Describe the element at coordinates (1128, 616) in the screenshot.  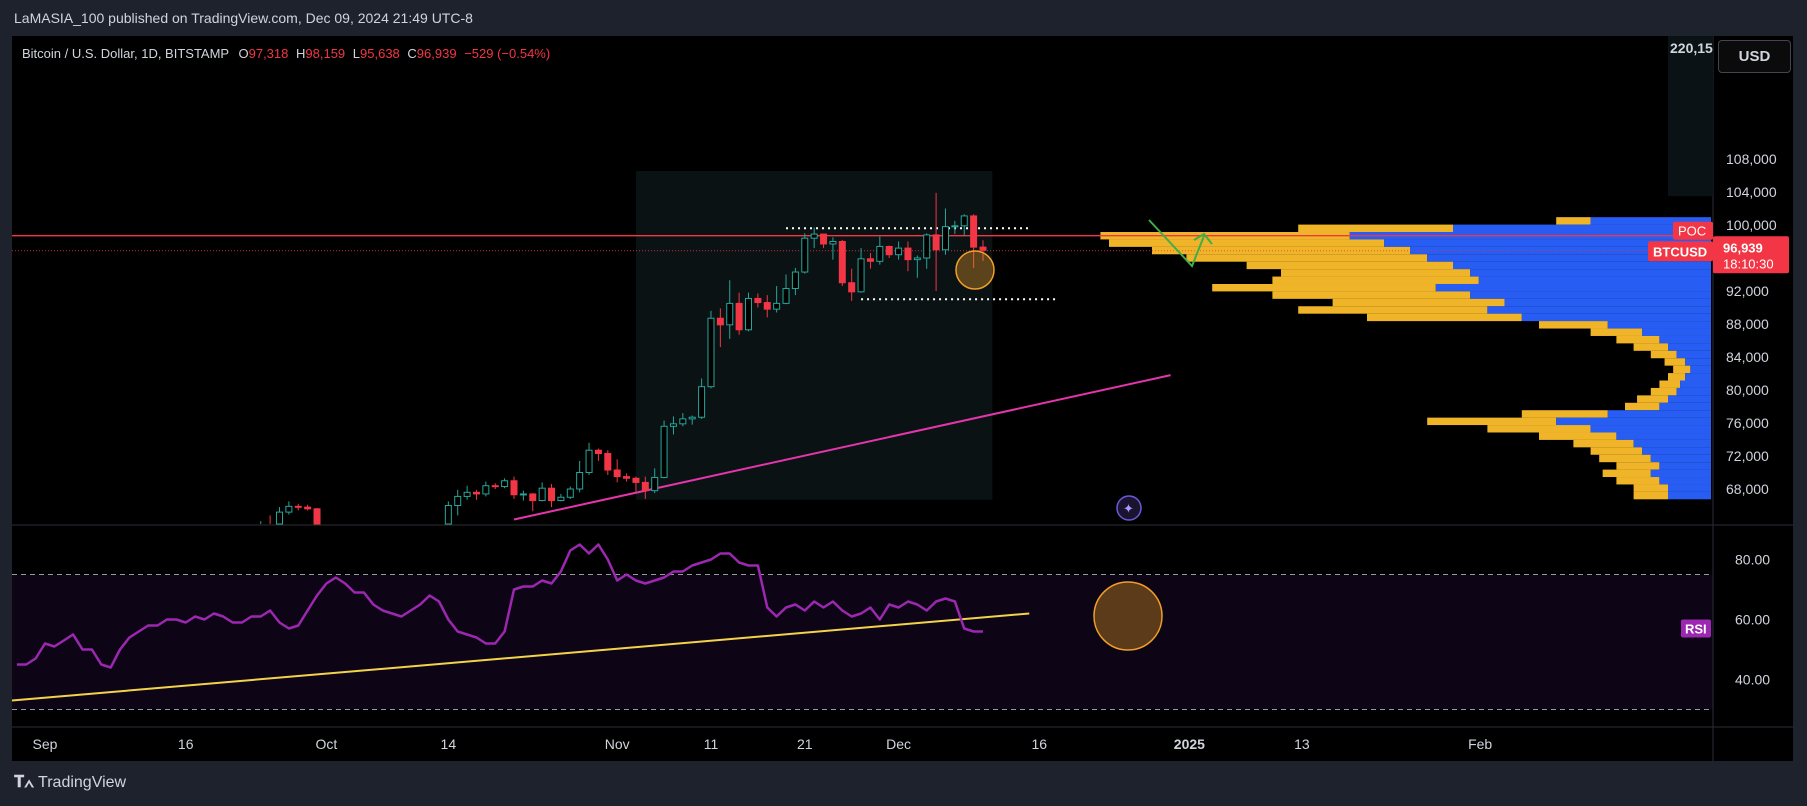
I see `highlight-circle-rsi` at that location.